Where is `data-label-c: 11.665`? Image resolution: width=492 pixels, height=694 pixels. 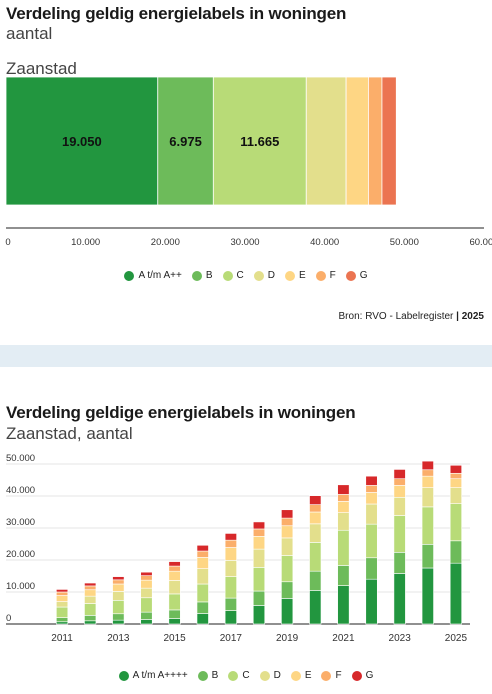 data-label-c: 11.665 is located at coordinates (259, 141).